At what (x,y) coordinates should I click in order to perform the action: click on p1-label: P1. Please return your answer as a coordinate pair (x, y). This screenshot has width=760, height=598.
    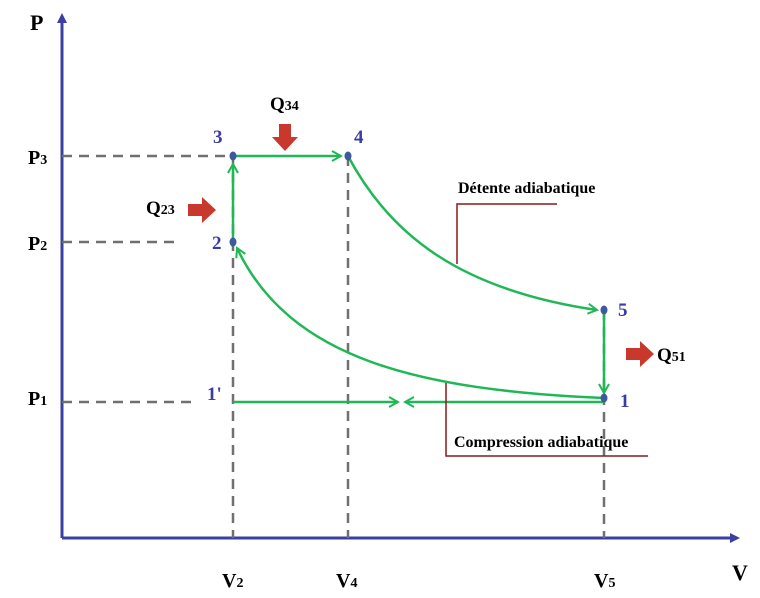
    Looking at the image, I should click on (37, 399).